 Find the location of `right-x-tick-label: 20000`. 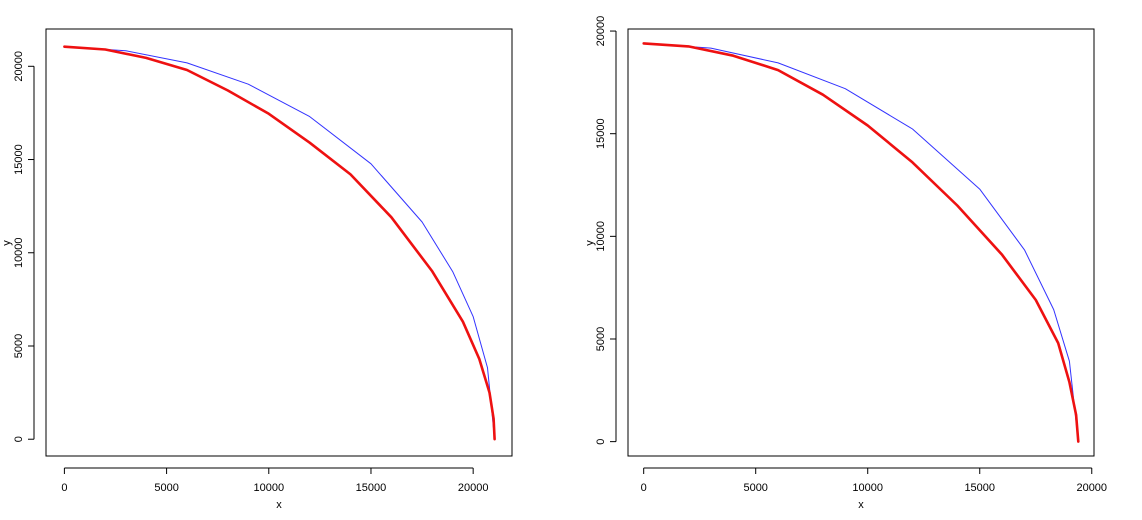

right-x-tick-label: 20000 is located at coordinates (1091, 488).